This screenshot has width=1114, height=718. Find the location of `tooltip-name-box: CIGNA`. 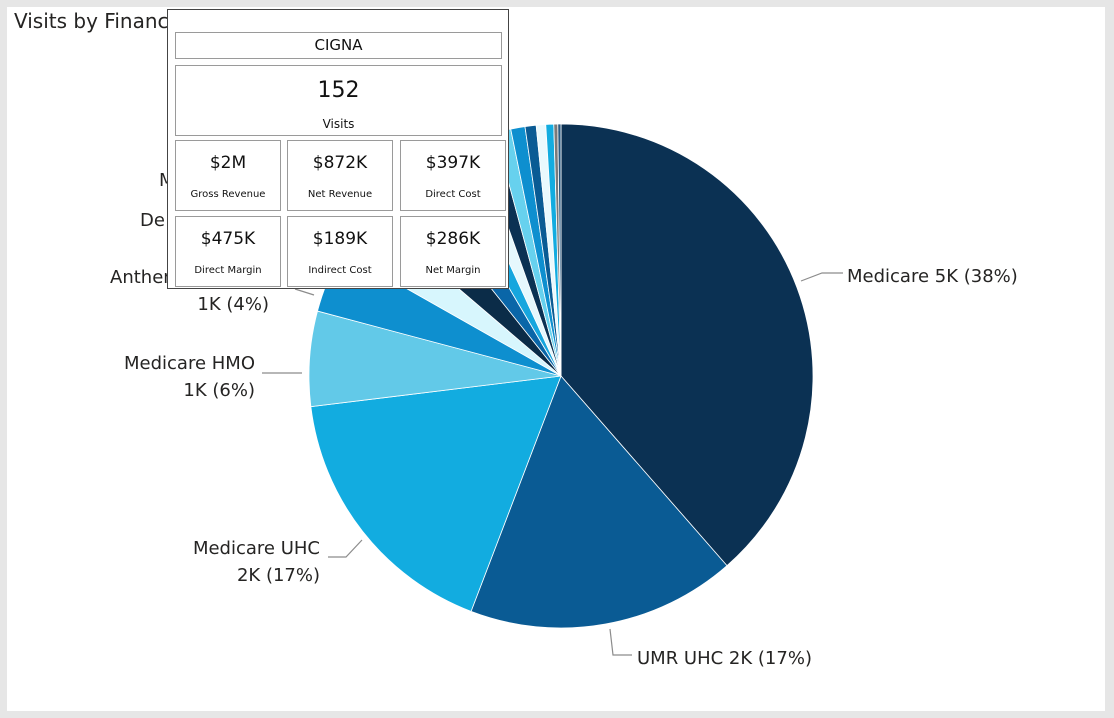

tooltip-name-box: CIGNA is located at coordinates (338, 45).